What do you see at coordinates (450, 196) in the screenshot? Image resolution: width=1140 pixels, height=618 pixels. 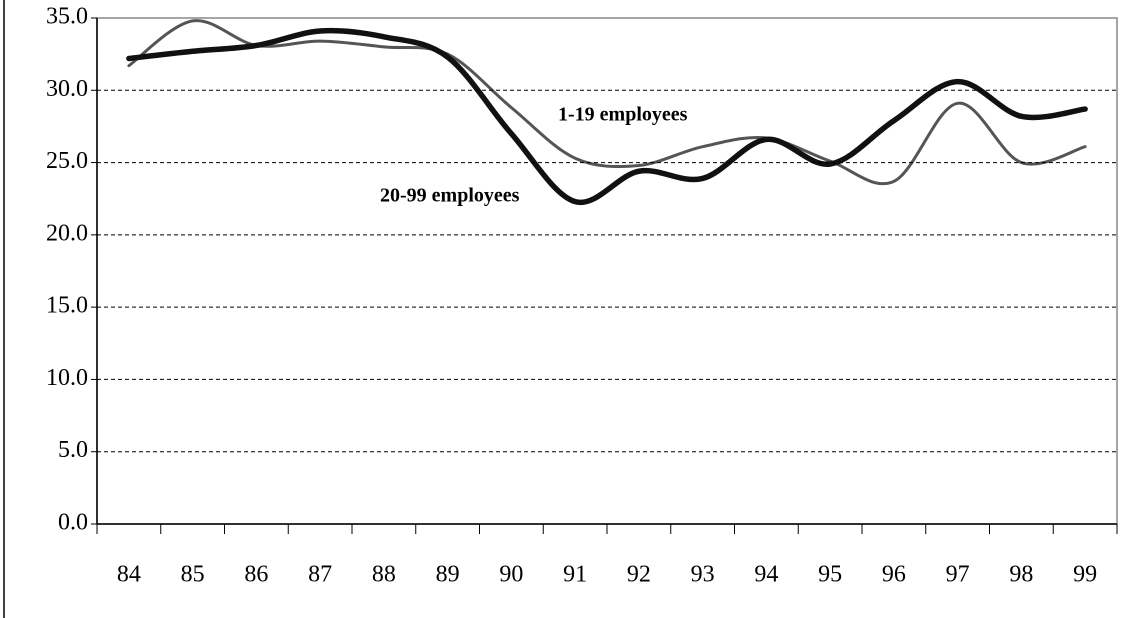 I see `series-annotation: 20-99 employees` at bounding box center [450, 196].